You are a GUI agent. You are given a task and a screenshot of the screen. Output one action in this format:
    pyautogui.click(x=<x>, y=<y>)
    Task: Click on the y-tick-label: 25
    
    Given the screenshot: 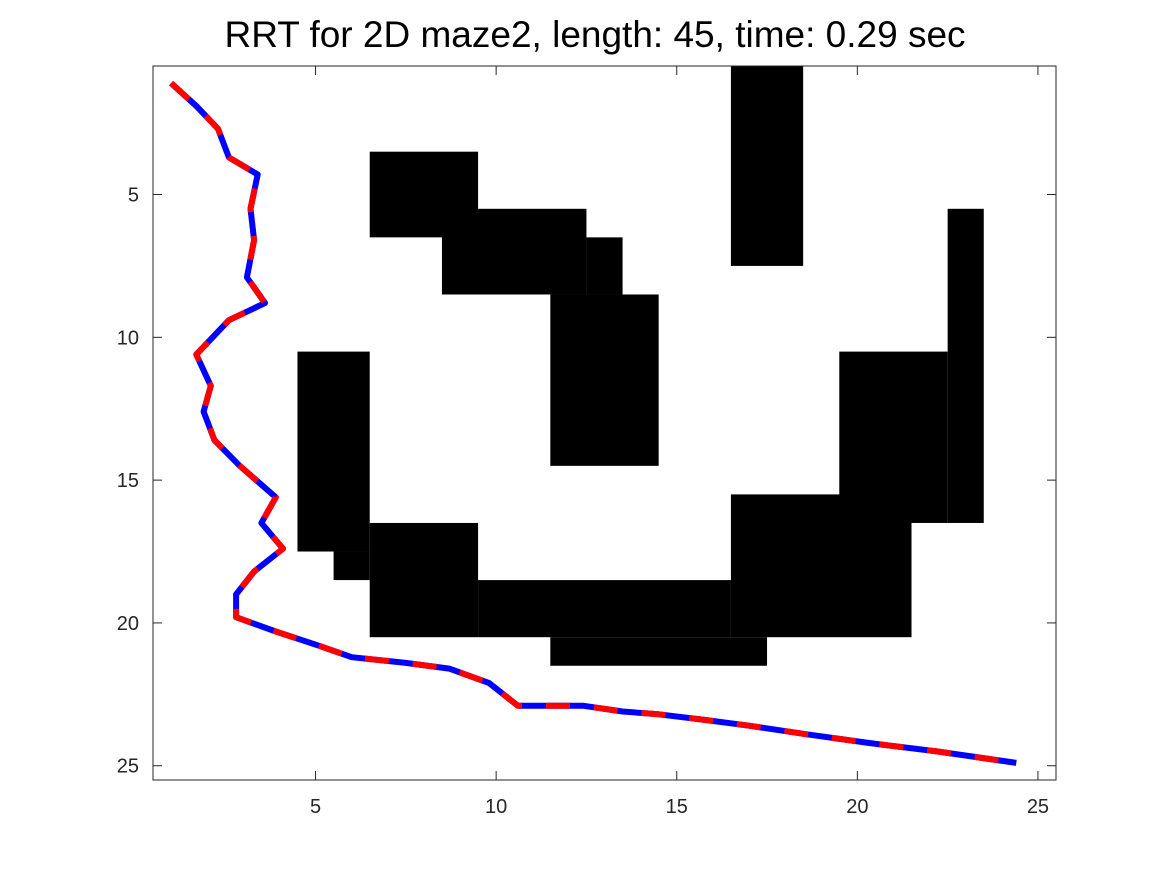 What is the action you would take?
    pyautogui.click(x=128, y=767)
    